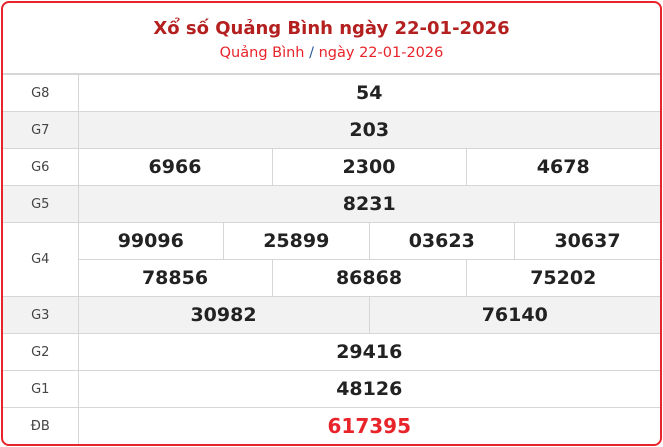 The height and width of the screenshot is (447, 663). I want to click on prize-number: 6966, so click(175, 167).